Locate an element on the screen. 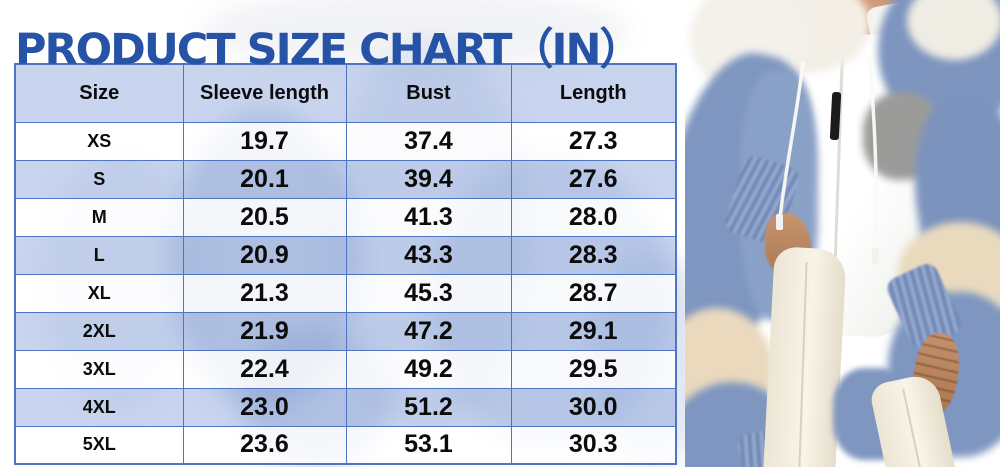 This screenshot has height=467, width=1000. size-cell: 5XL is located at coordinates (99, 445).